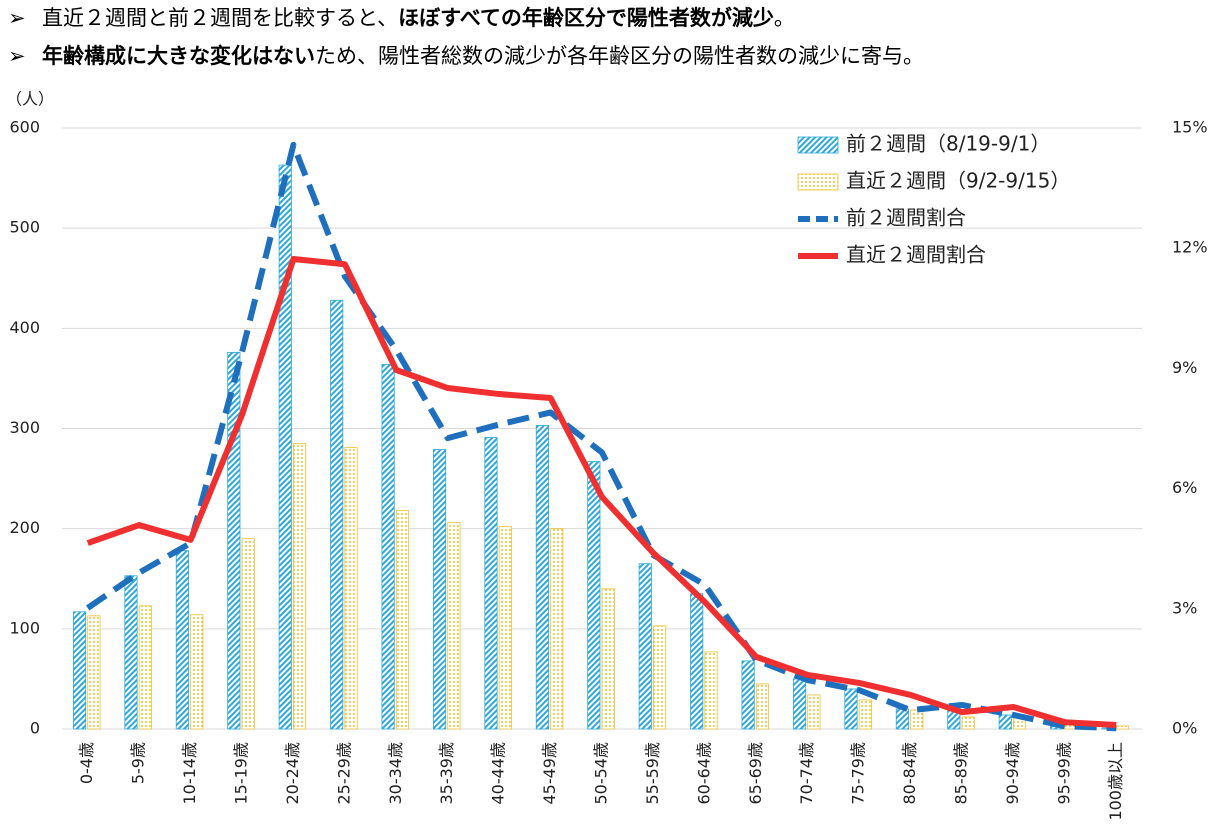 This screenshot has width=1218, height=840. Describe the element at coordinates (586, 18) in the screenshot. I see `bullet-segment: ほぼすべての年齢区分で陽性者数が減少` at that location.